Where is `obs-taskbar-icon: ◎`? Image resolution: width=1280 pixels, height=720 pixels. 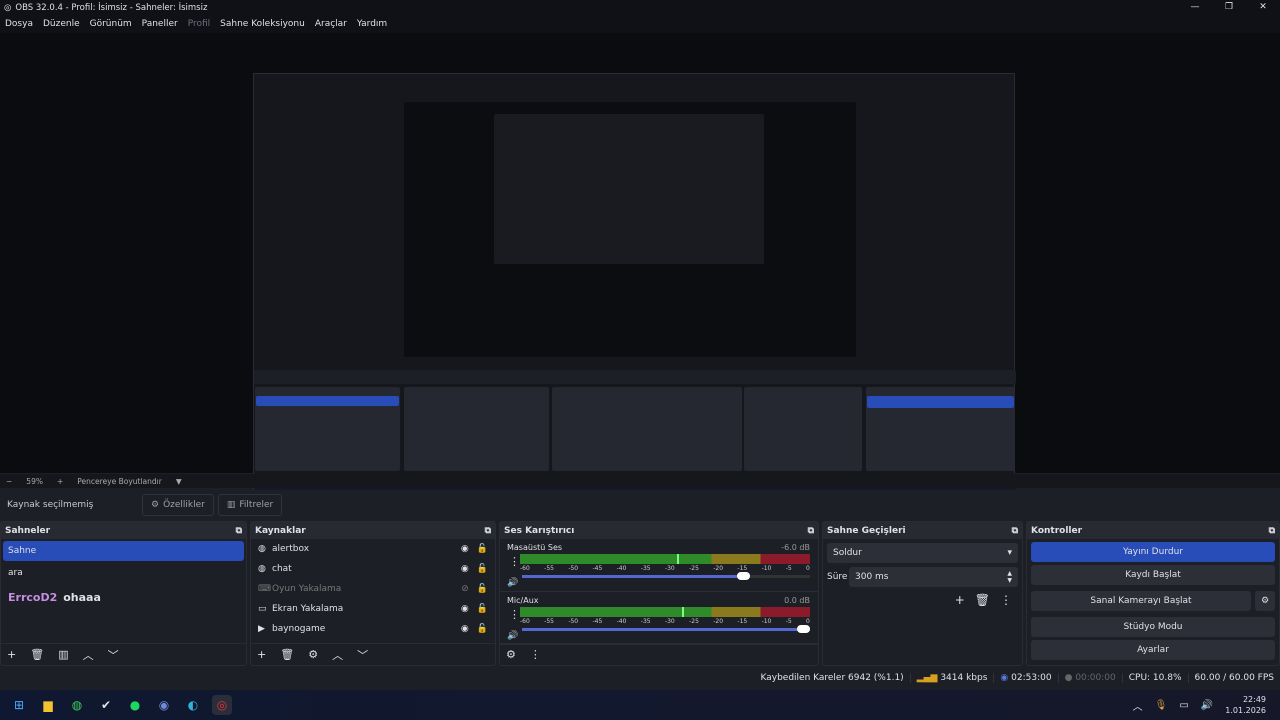
obs-taskbar-icon: ◎ is located at coordinates (222, 705).